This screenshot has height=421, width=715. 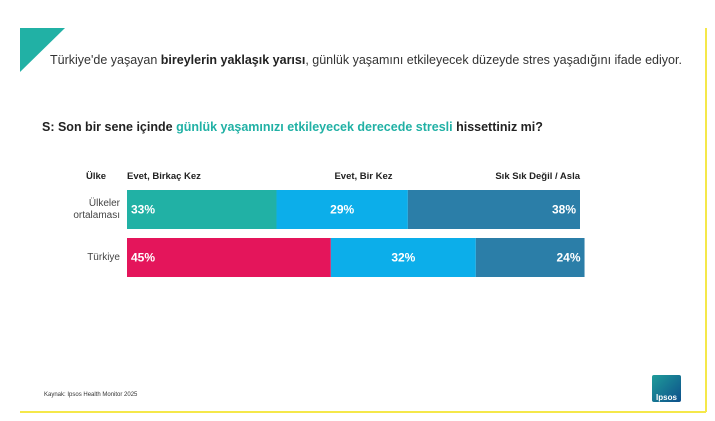 I want to click on value-label: 29%, so click(x=342, y=210).